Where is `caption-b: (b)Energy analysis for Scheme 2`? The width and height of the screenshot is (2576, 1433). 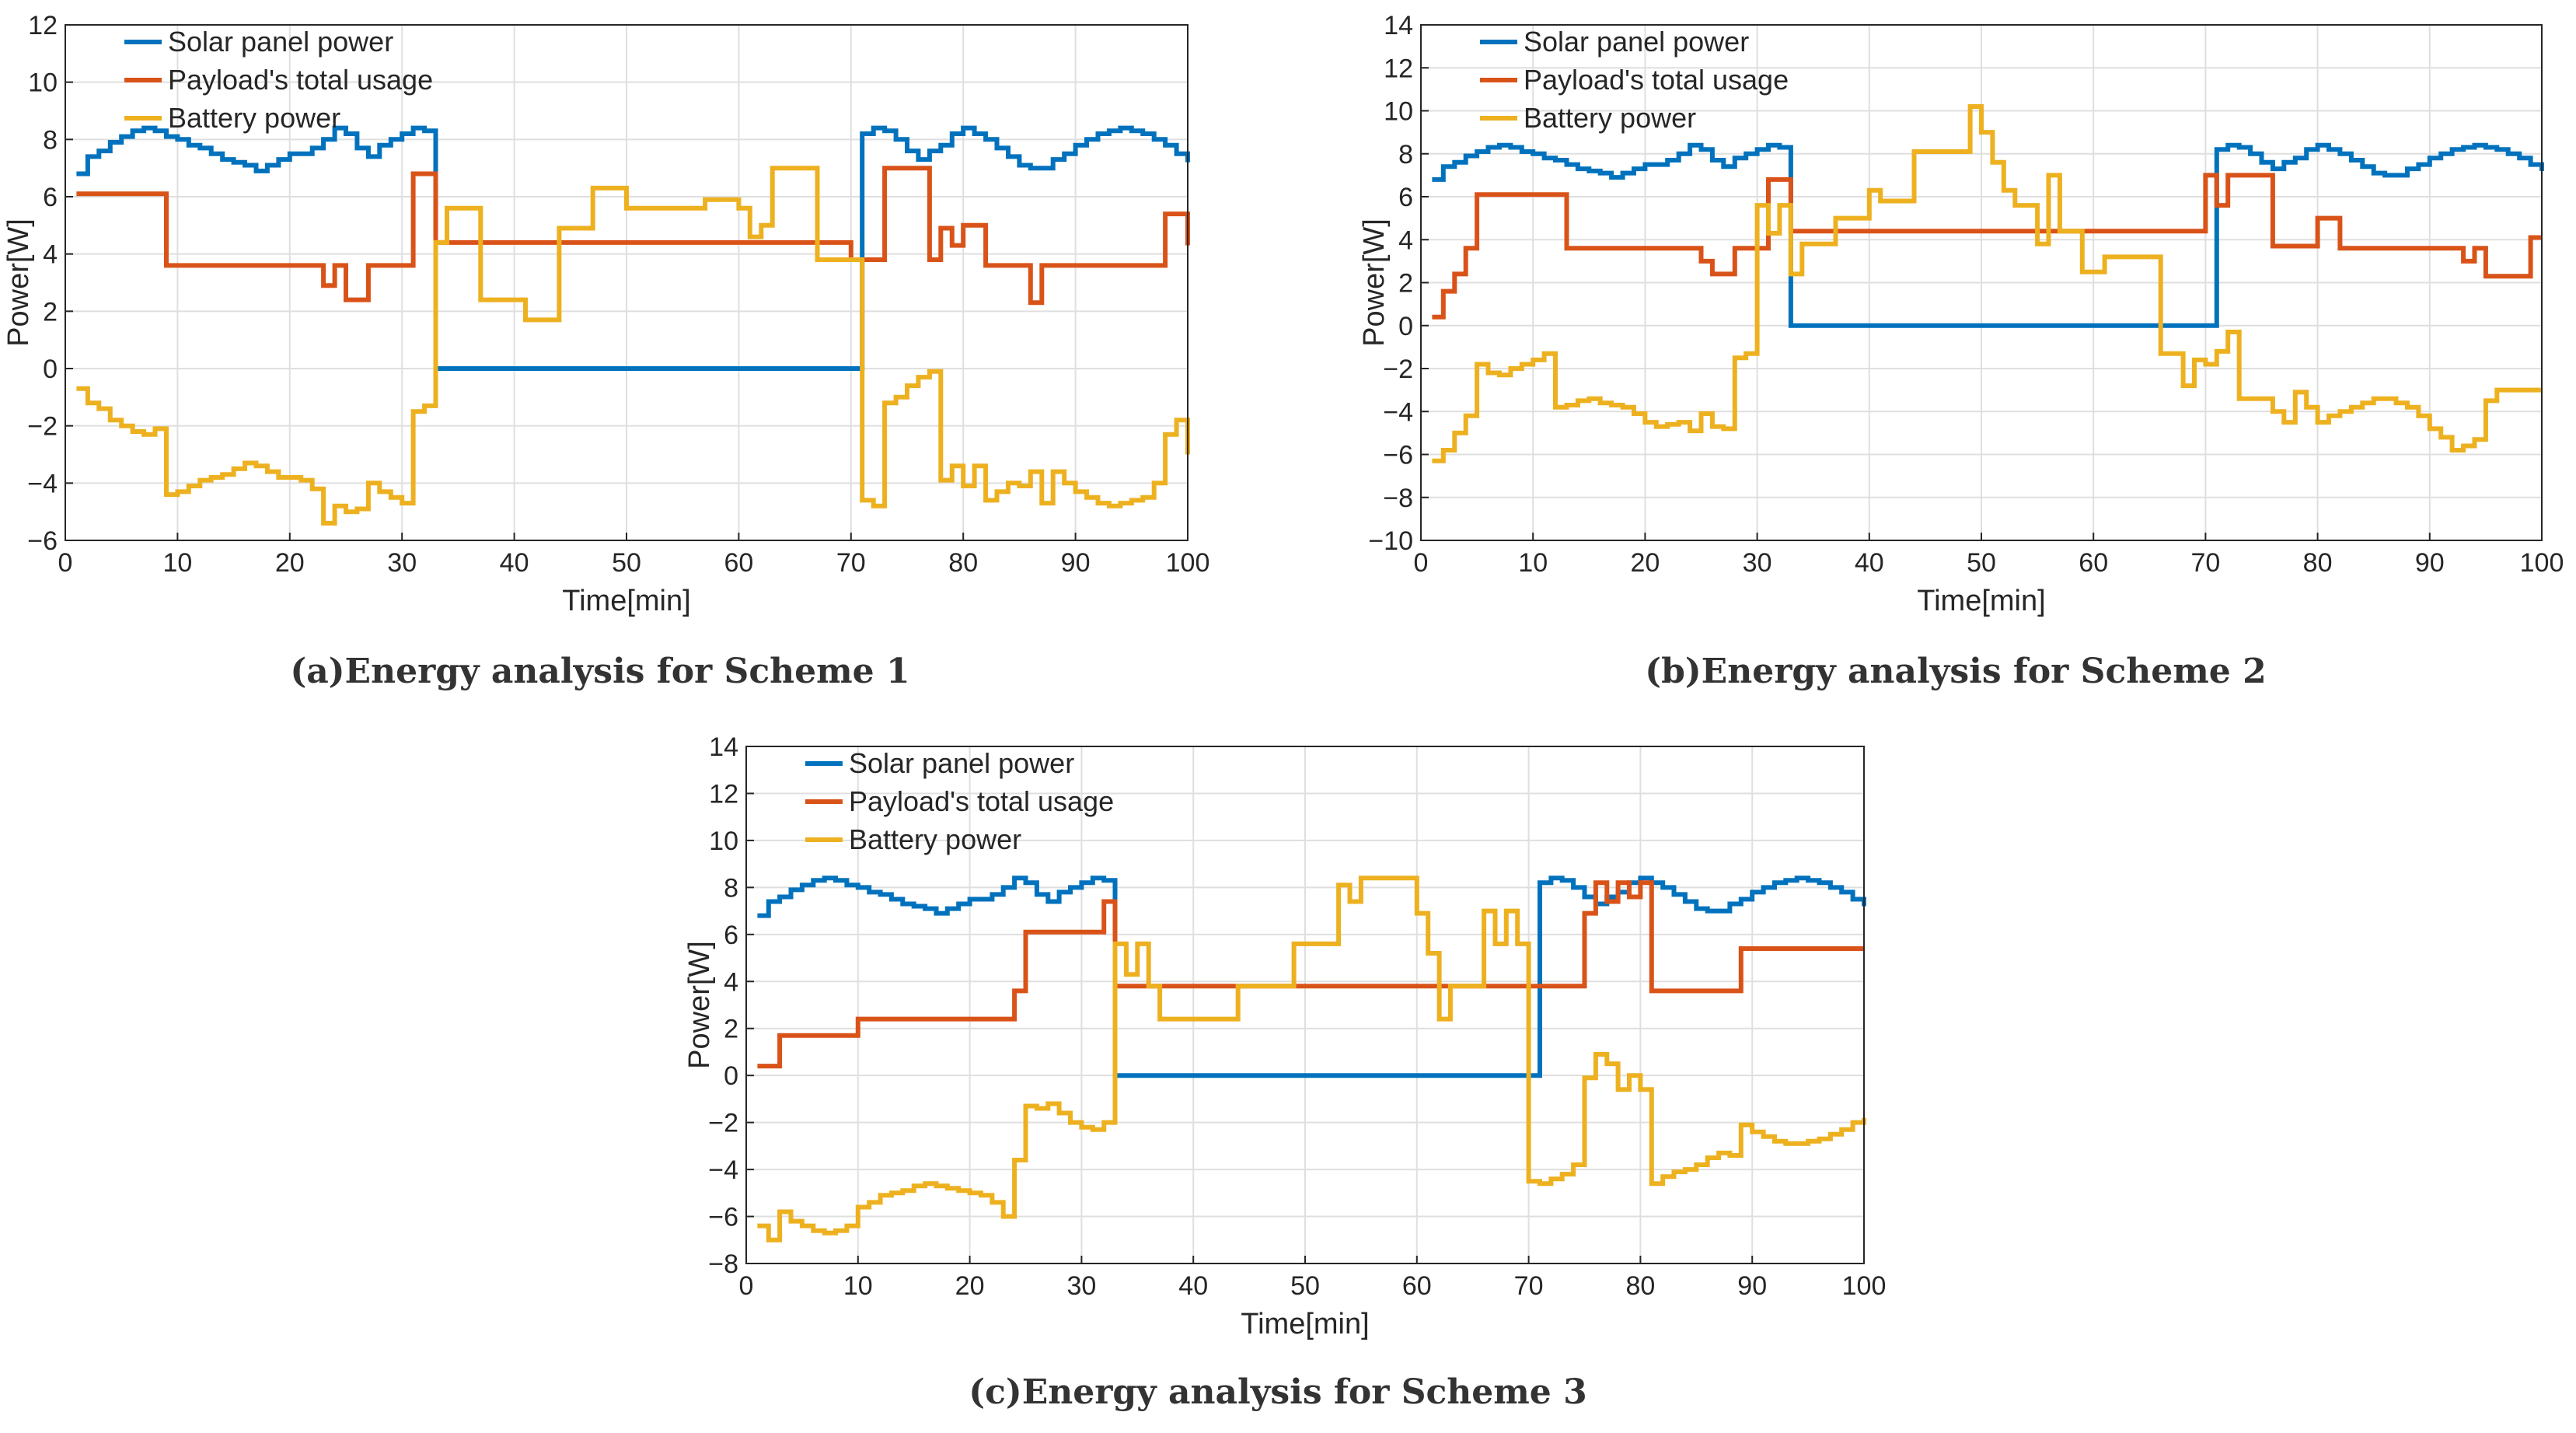 caption-b: (b)Energy analysis for Scheme 2 is located at coordinates (1956, 671).